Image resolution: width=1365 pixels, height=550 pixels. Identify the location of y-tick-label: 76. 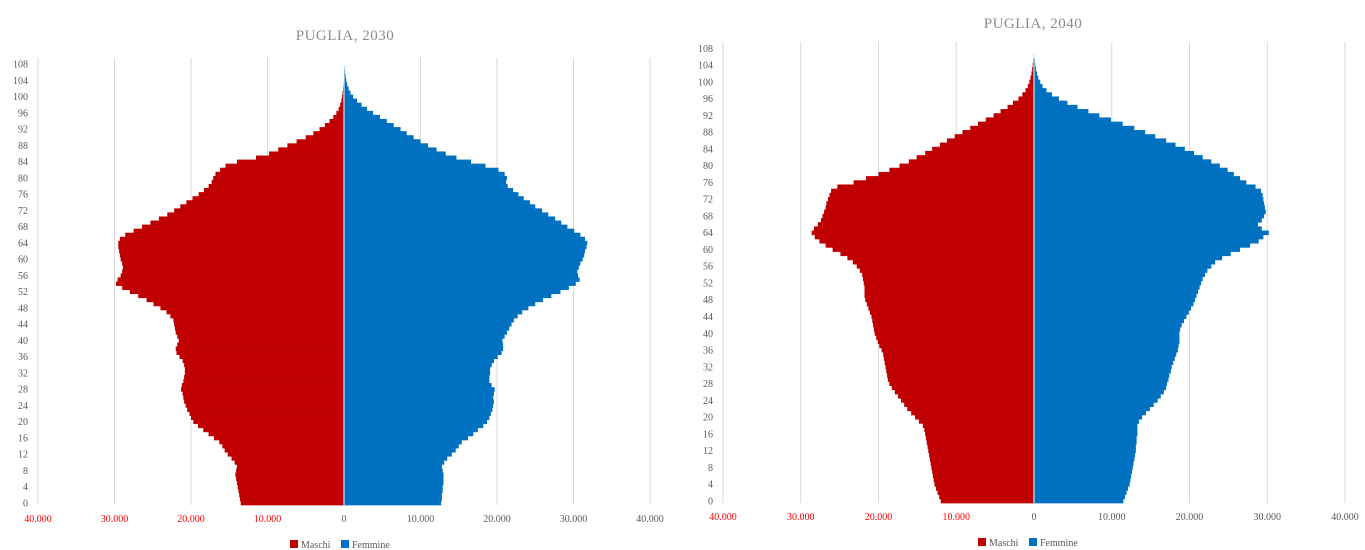
(708, 183).